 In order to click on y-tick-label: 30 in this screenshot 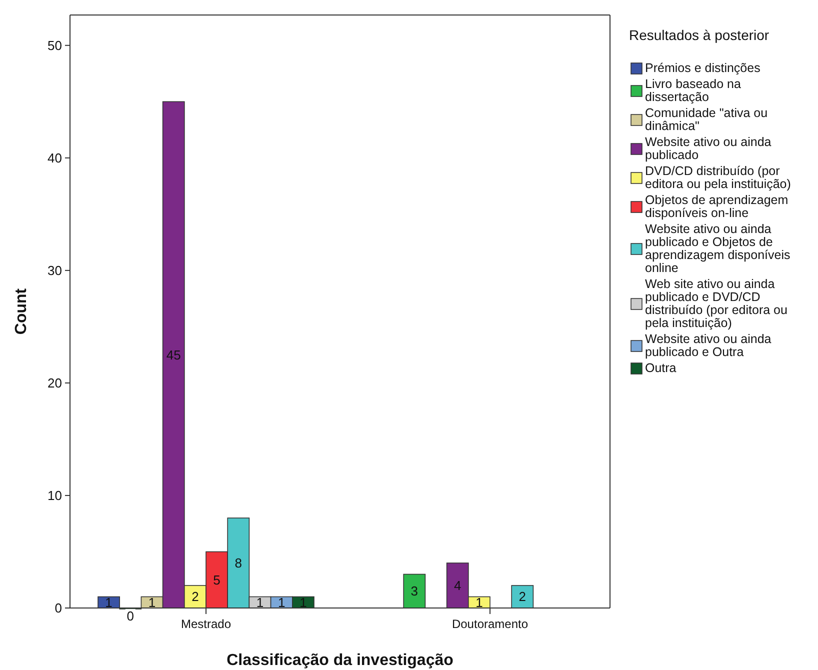, I will do `click(55, 270)`.